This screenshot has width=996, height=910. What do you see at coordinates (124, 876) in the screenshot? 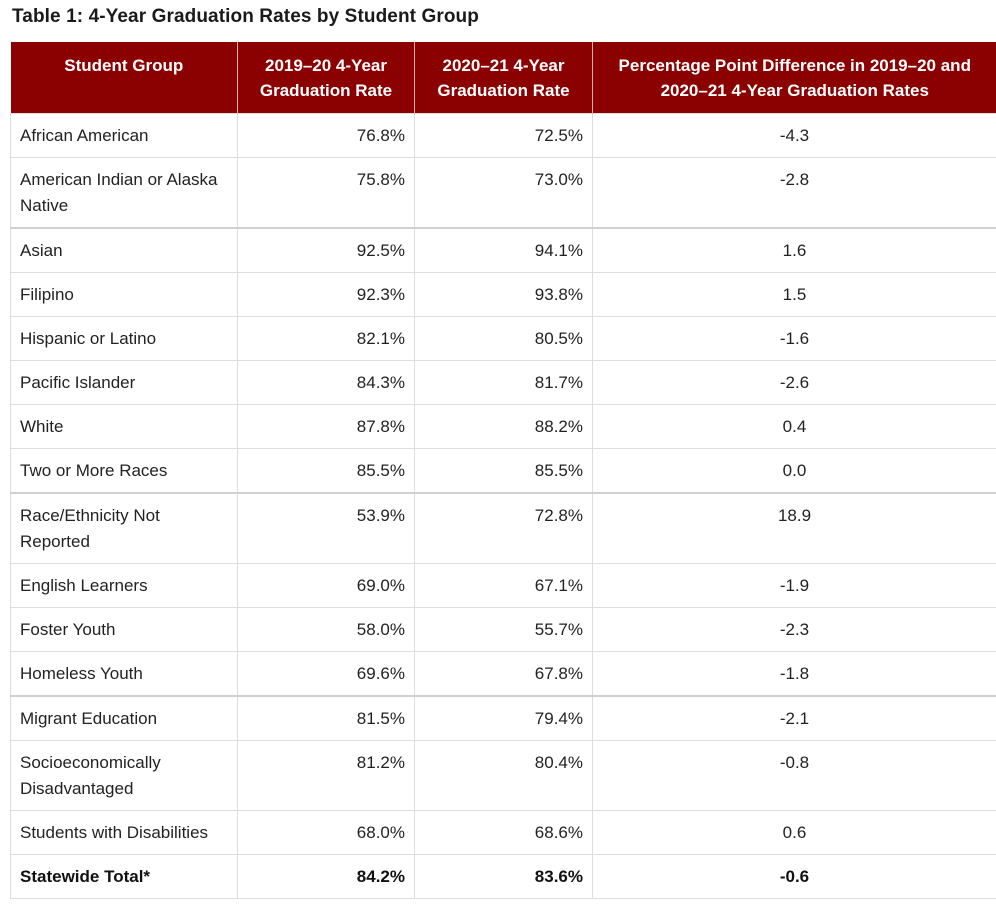
I see `student-group-cell: Statewide Total*` at bounding box center [124, 876].